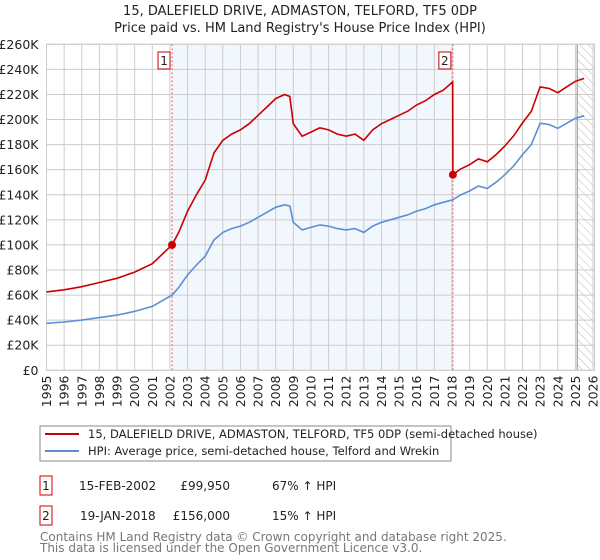  I want to click on x-tick-label: 2026, so click(593, 391).